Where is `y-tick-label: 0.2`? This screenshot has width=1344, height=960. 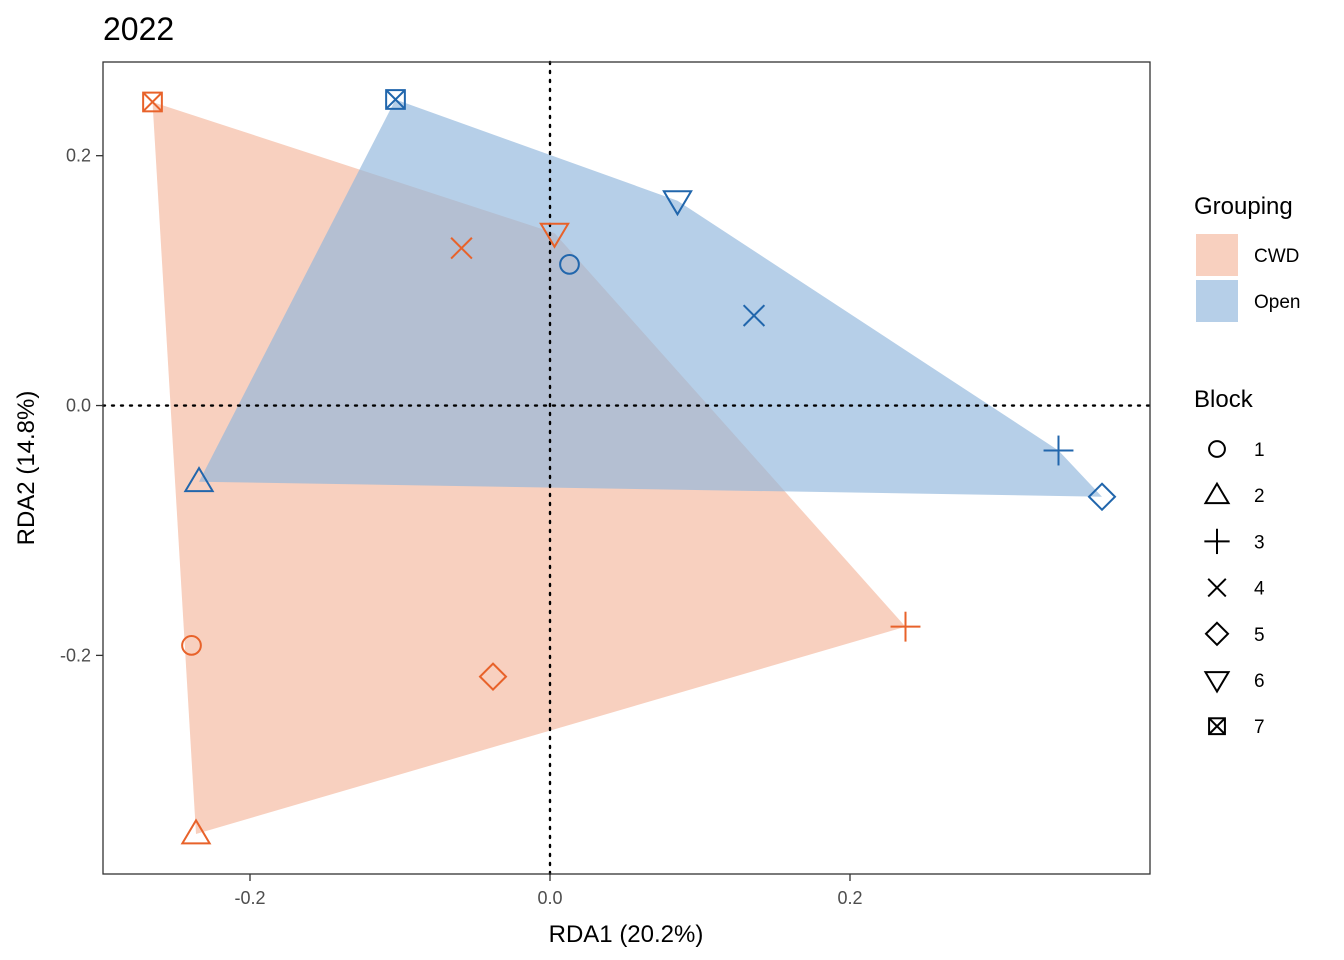 y-tick-label: 0.2 is located at coordinates (78, 156).